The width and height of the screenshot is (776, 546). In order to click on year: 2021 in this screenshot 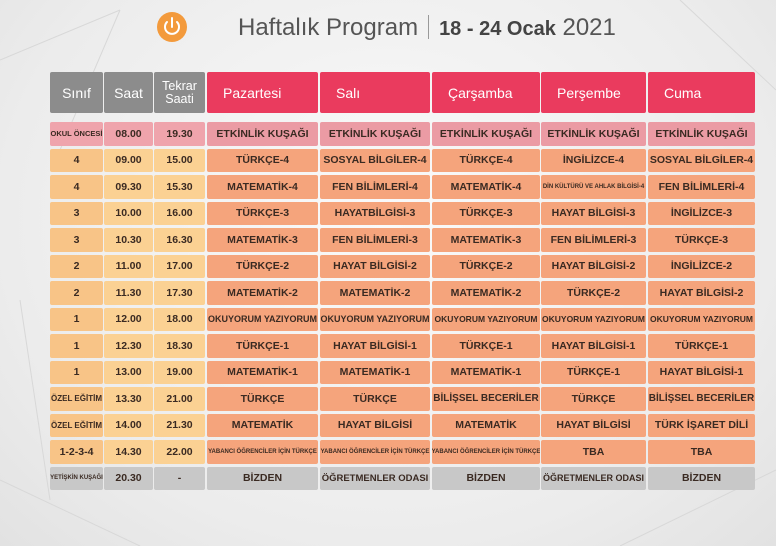, I will do `click(589, 27)`.